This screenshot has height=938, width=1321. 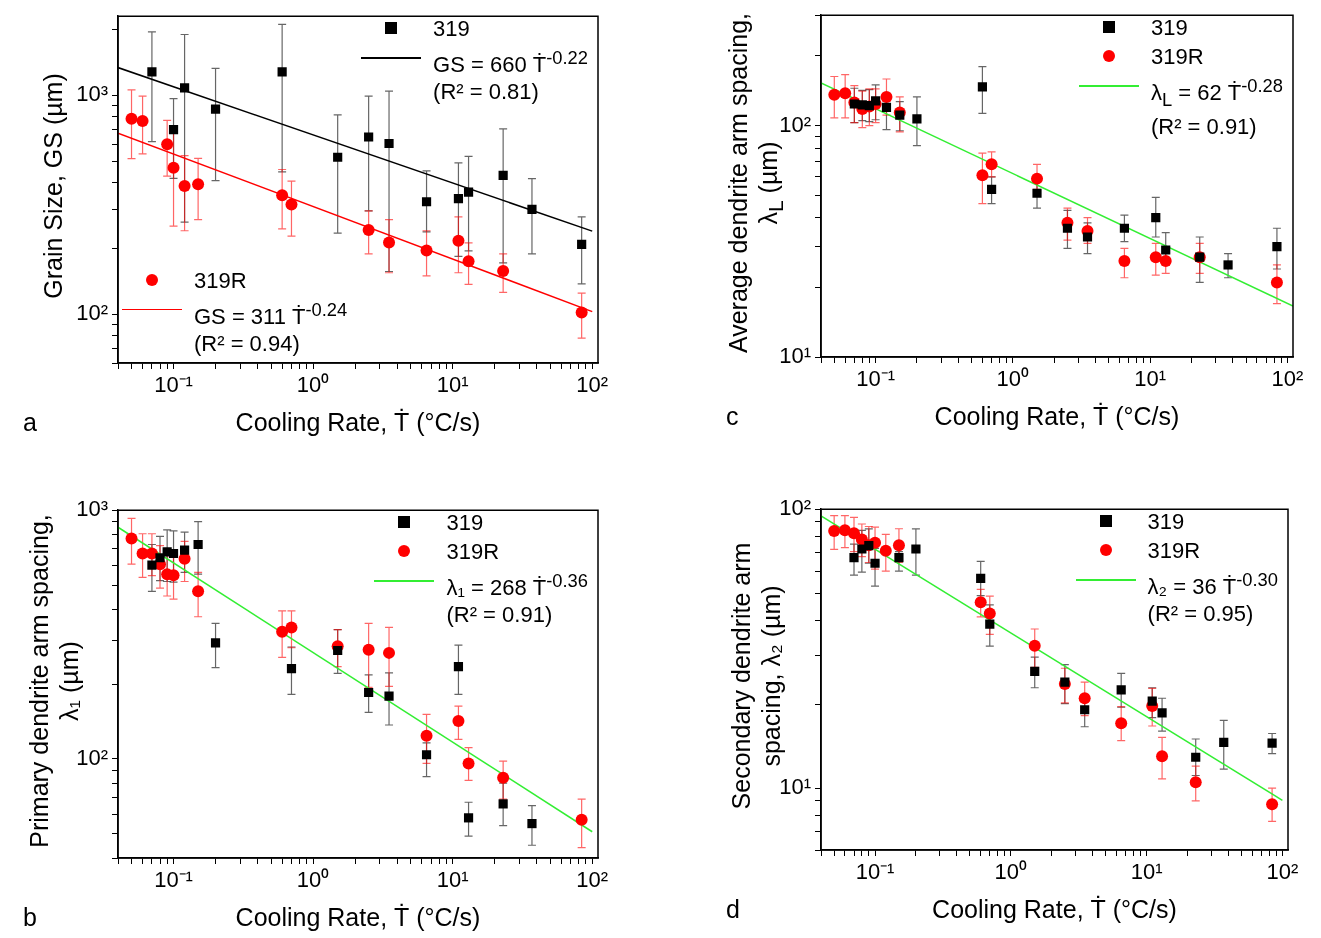 I want to click on legend-label: λ₂ = 36 Ṫ$^{-0.30}$ (R² = 0.95), so click(x=1212, y=598).